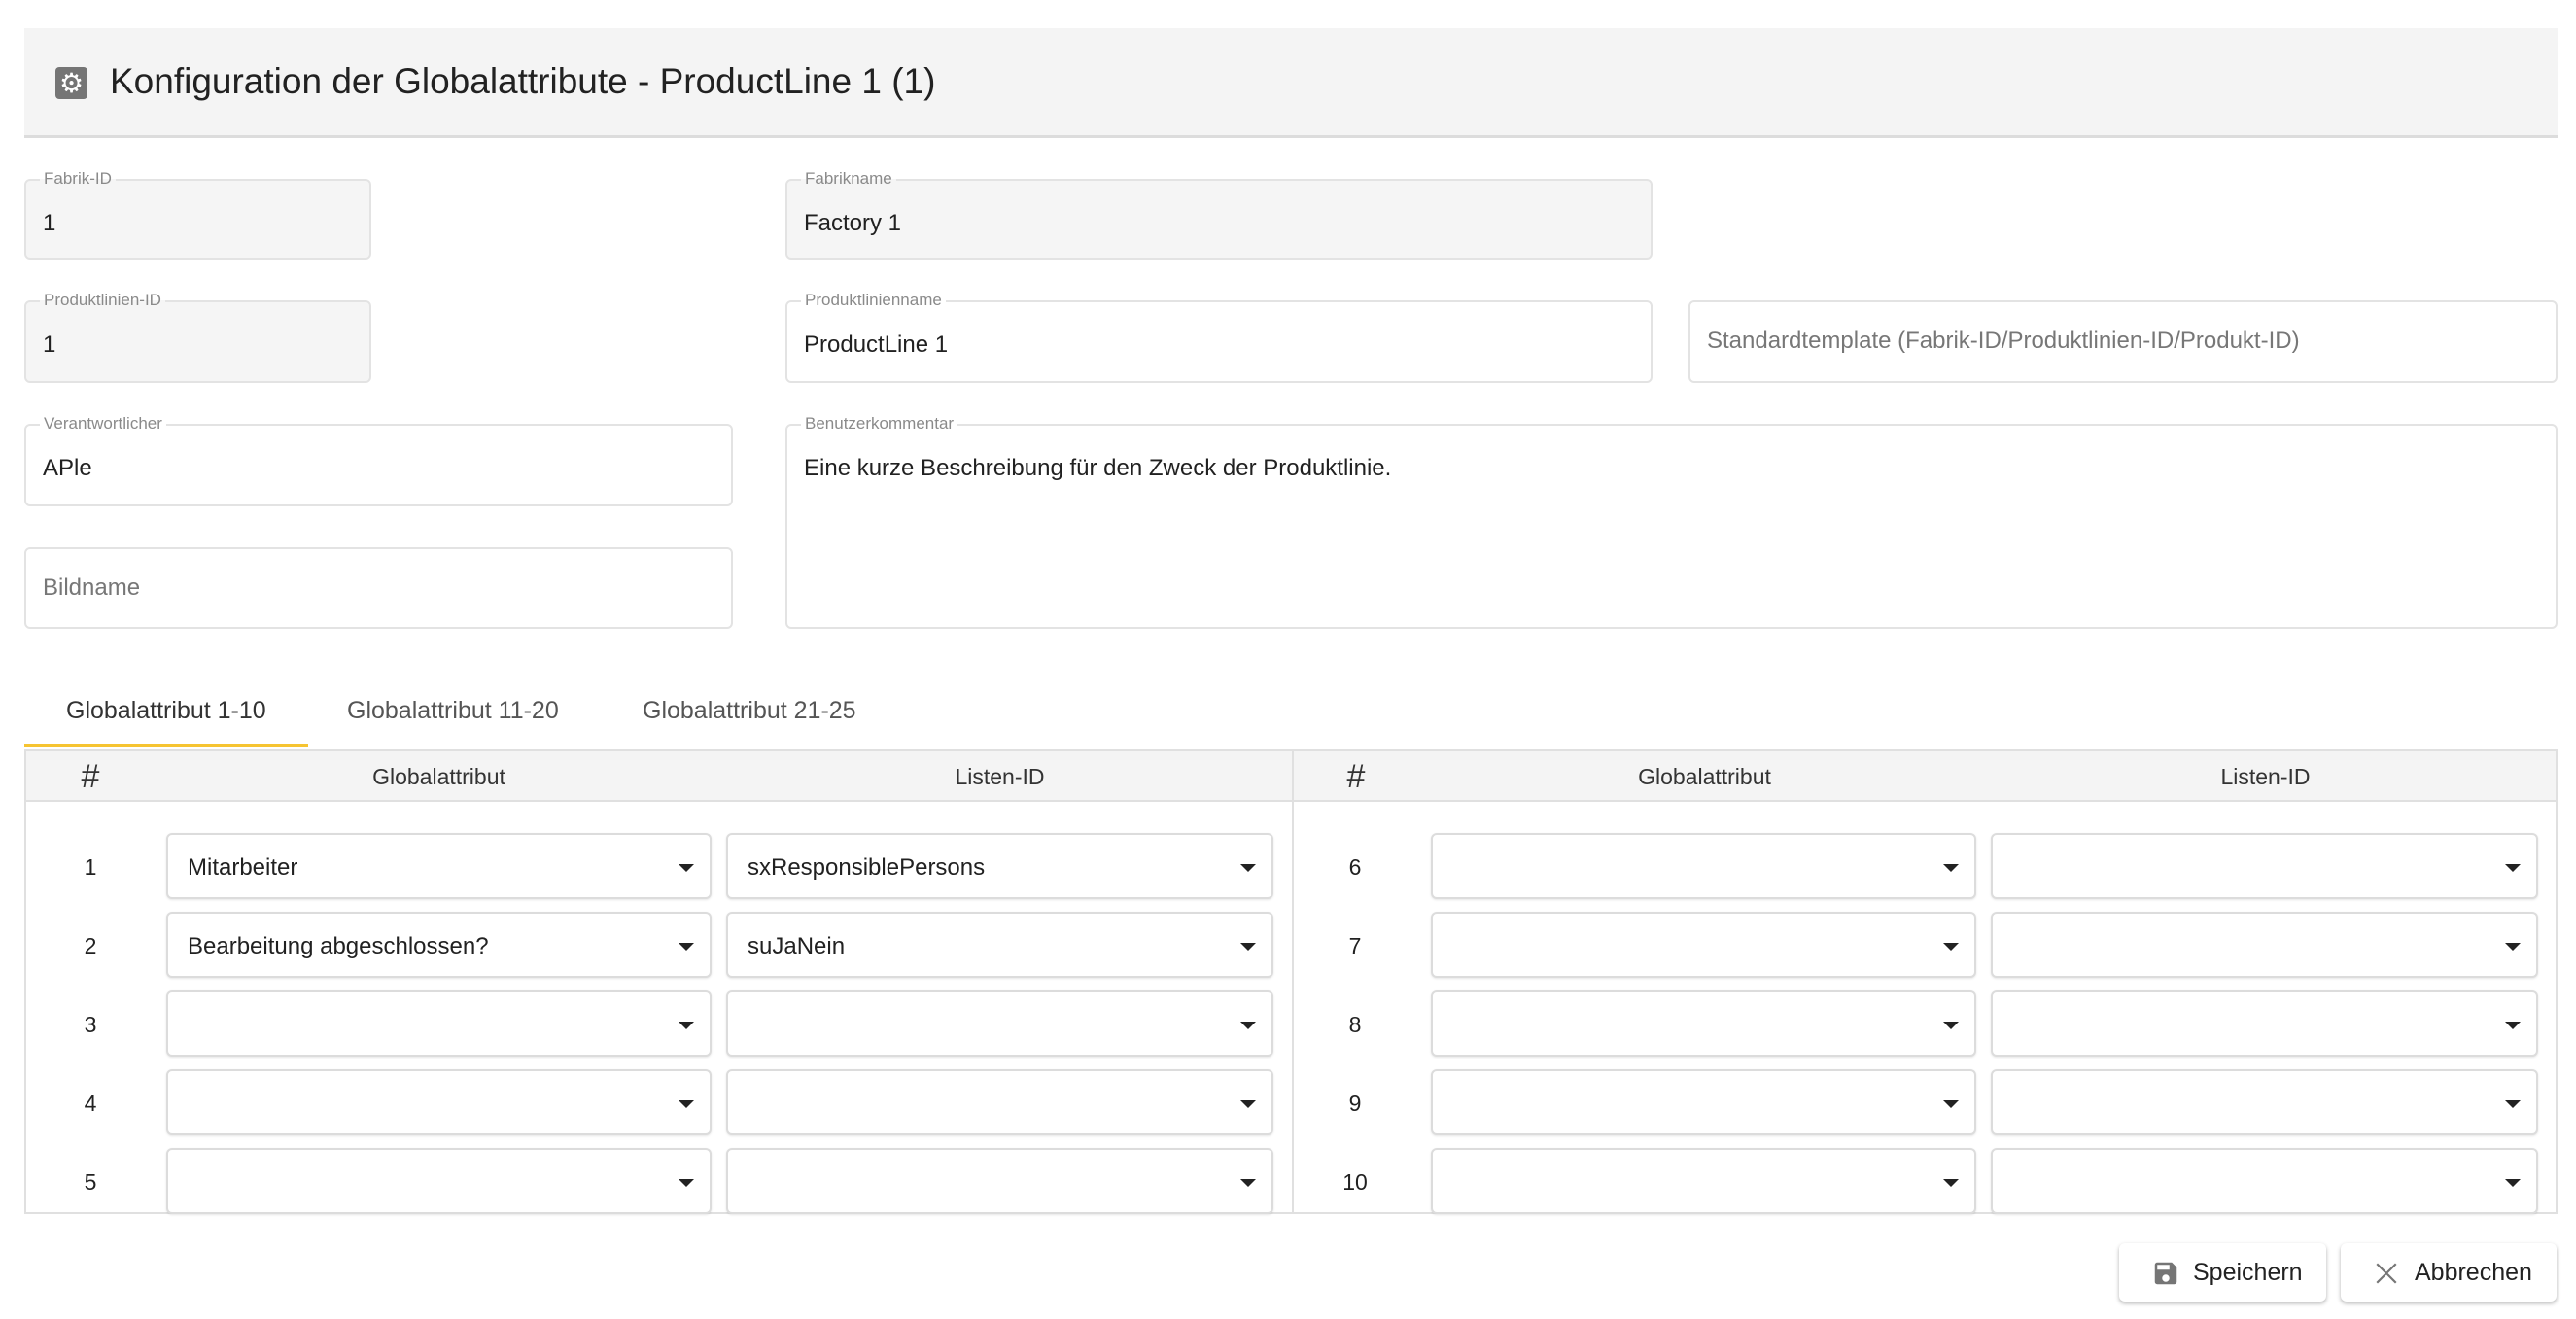  I want to click on gear-icon: ⚙, so click(71, 83).